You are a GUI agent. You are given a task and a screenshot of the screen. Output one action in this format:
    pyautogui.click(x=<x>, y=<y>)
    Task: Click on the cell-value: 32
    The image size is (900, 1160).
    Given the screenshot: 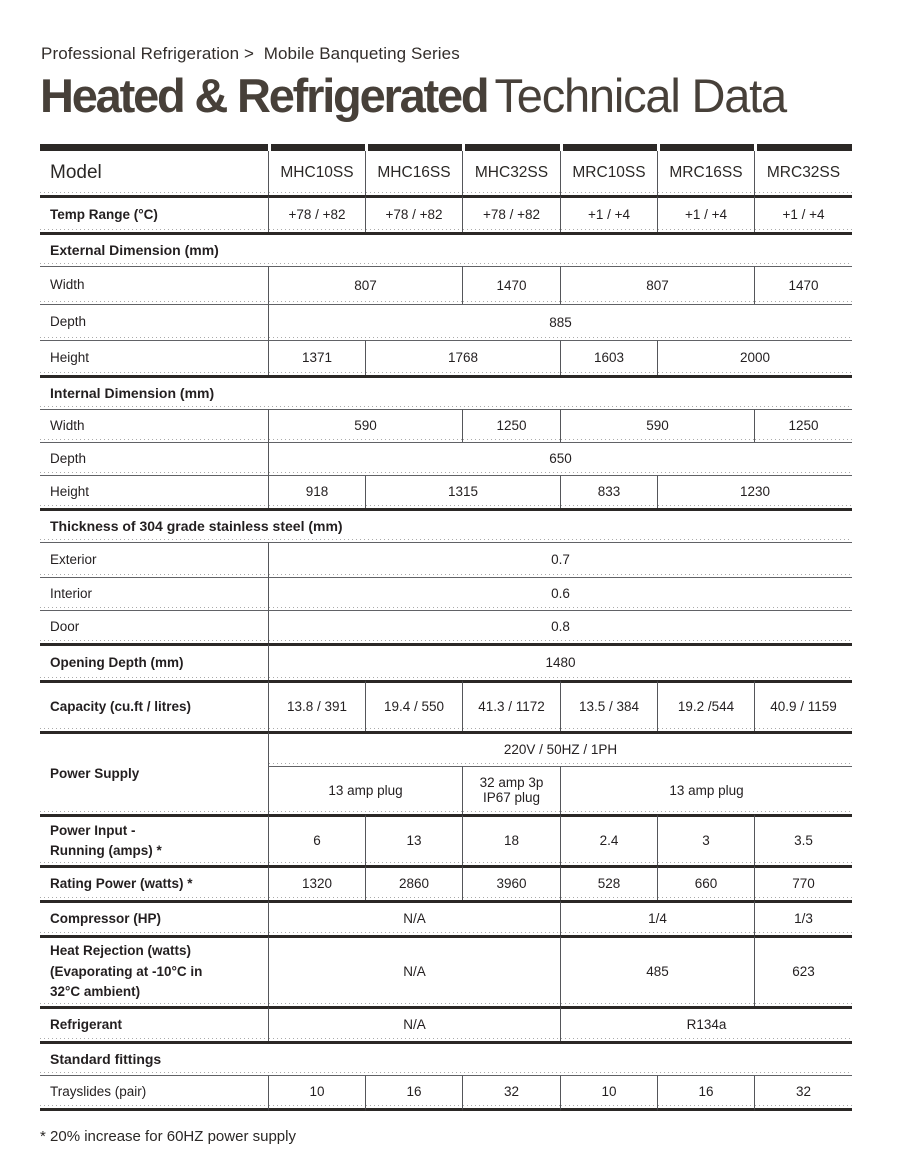 What is the action you would take?
    pyautogui.click(x=511, y=1092)
    